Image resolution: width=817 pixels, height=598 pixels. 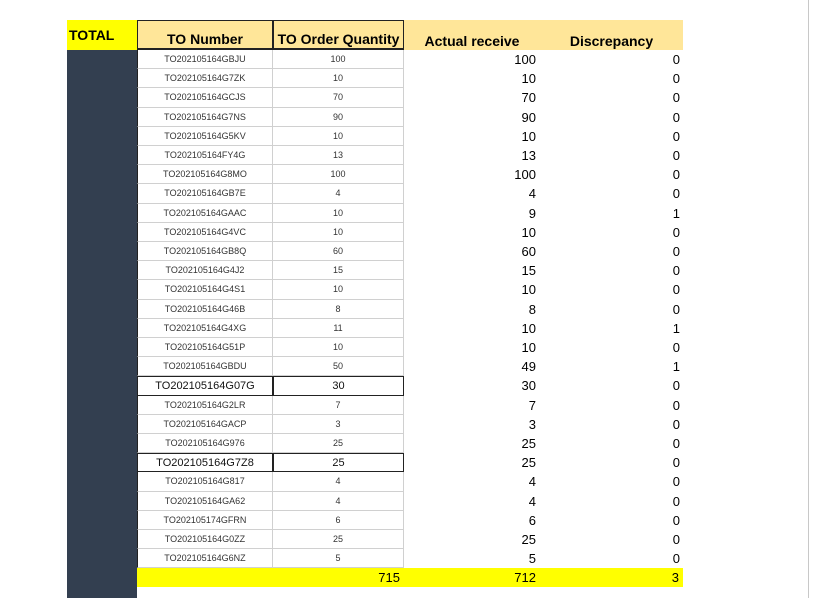 I want to click on to-number: TO202105164G8MO, so click(x=205, y=175).